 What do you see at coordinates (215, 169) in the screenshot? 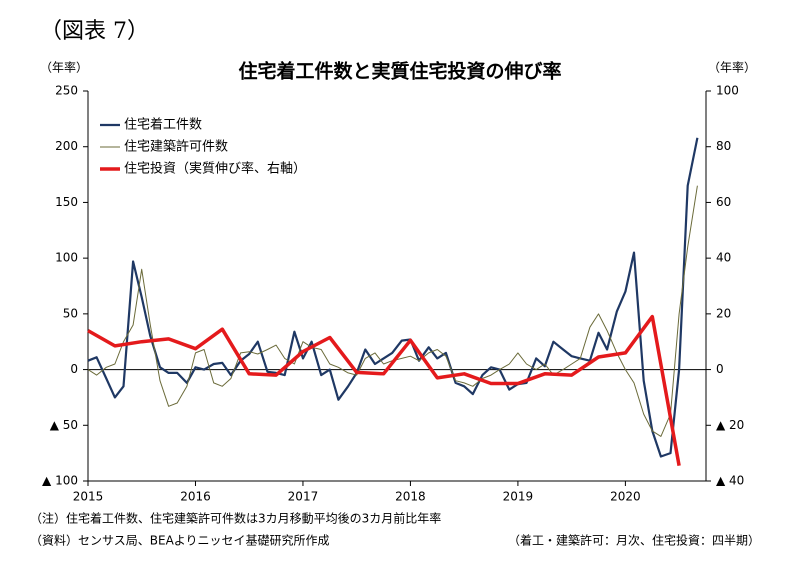
I see `legend-label: 住宅投資（実質伸び率、右軸）` at bounding box center [215, 169].